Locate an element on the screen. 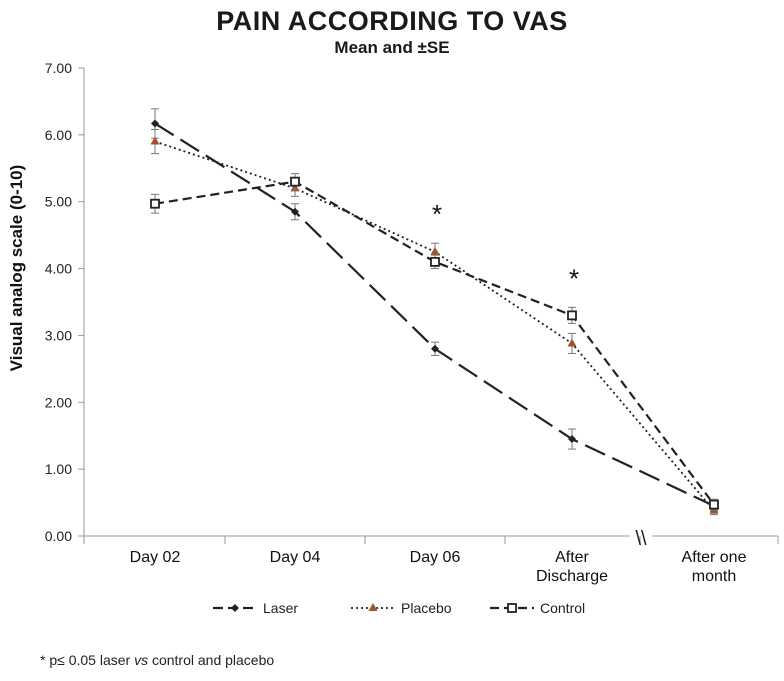 Image resolution: width=784 pixels, height=681 pixels. x-tick-label-line: month is located at coordinates (714, 576).